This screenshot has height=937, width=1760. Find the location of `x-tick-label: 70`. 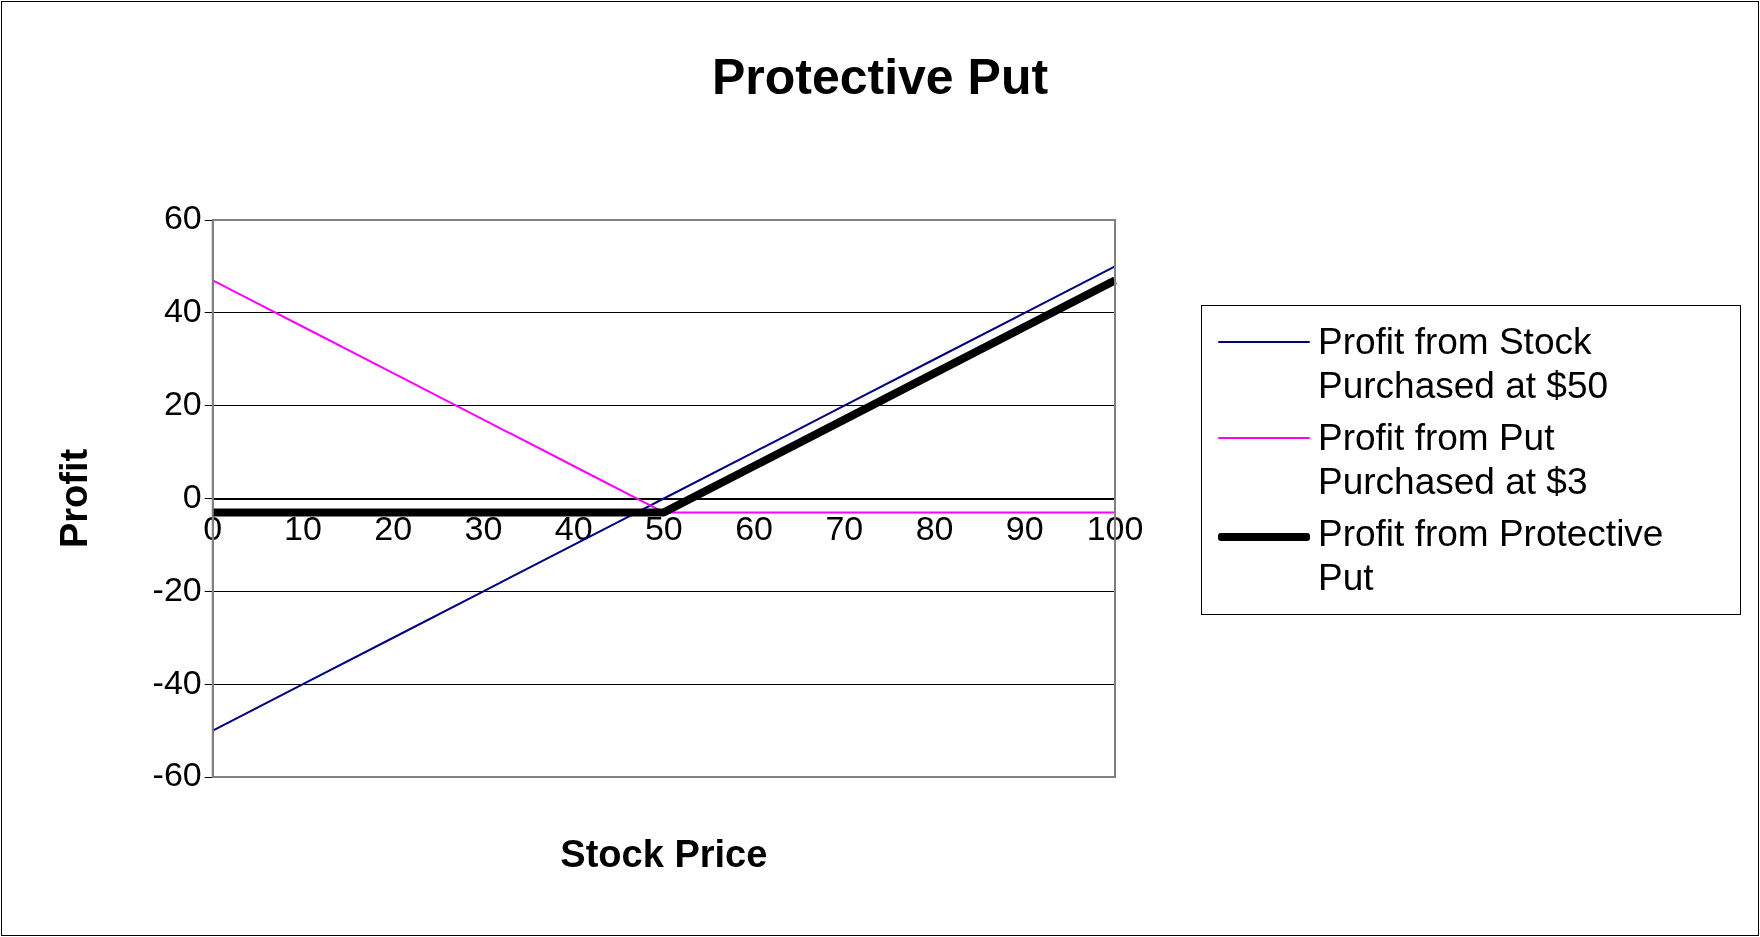

x-tick-label: 70 is located at coordinates (844, 528).